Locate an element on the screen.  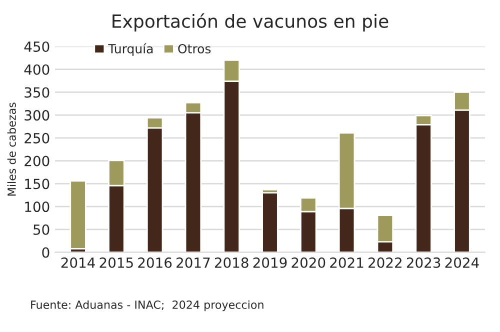
x-tick-label: 2023 is located at coordinates (423, 262).